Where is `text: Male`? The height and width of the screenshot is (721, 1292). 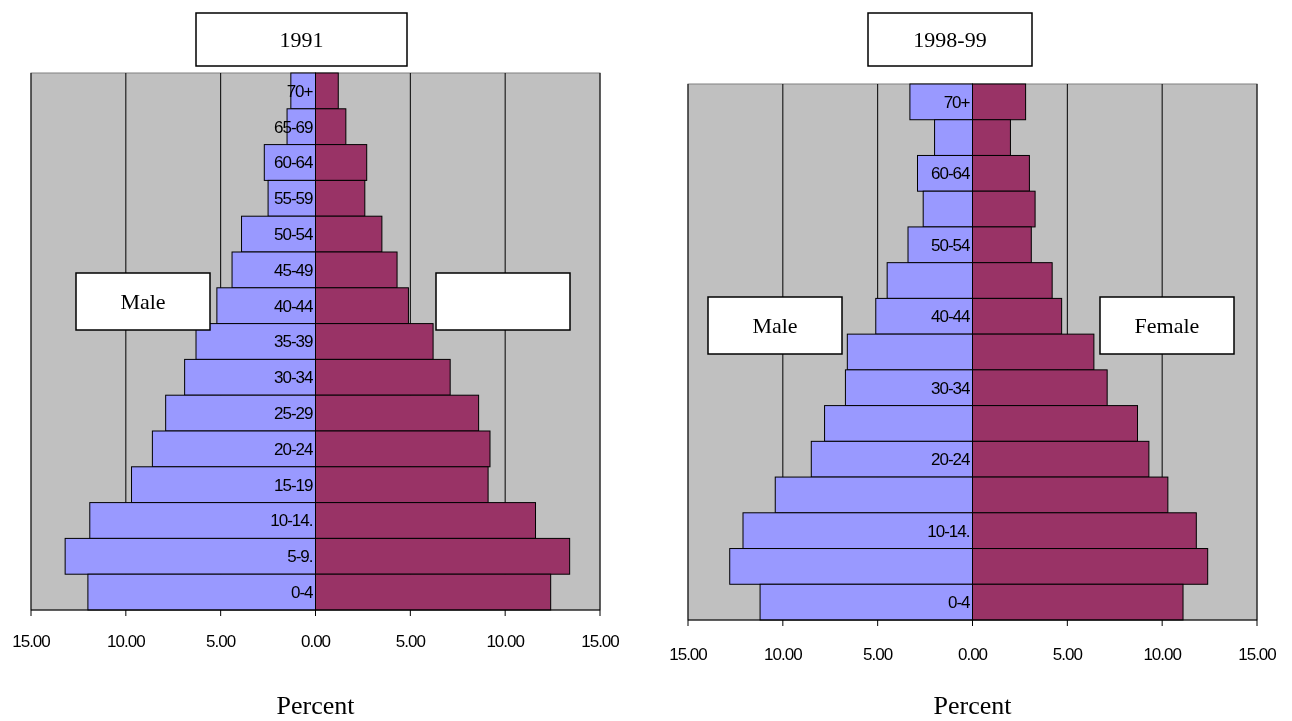
text: Male is located at coordinates (775, 325).